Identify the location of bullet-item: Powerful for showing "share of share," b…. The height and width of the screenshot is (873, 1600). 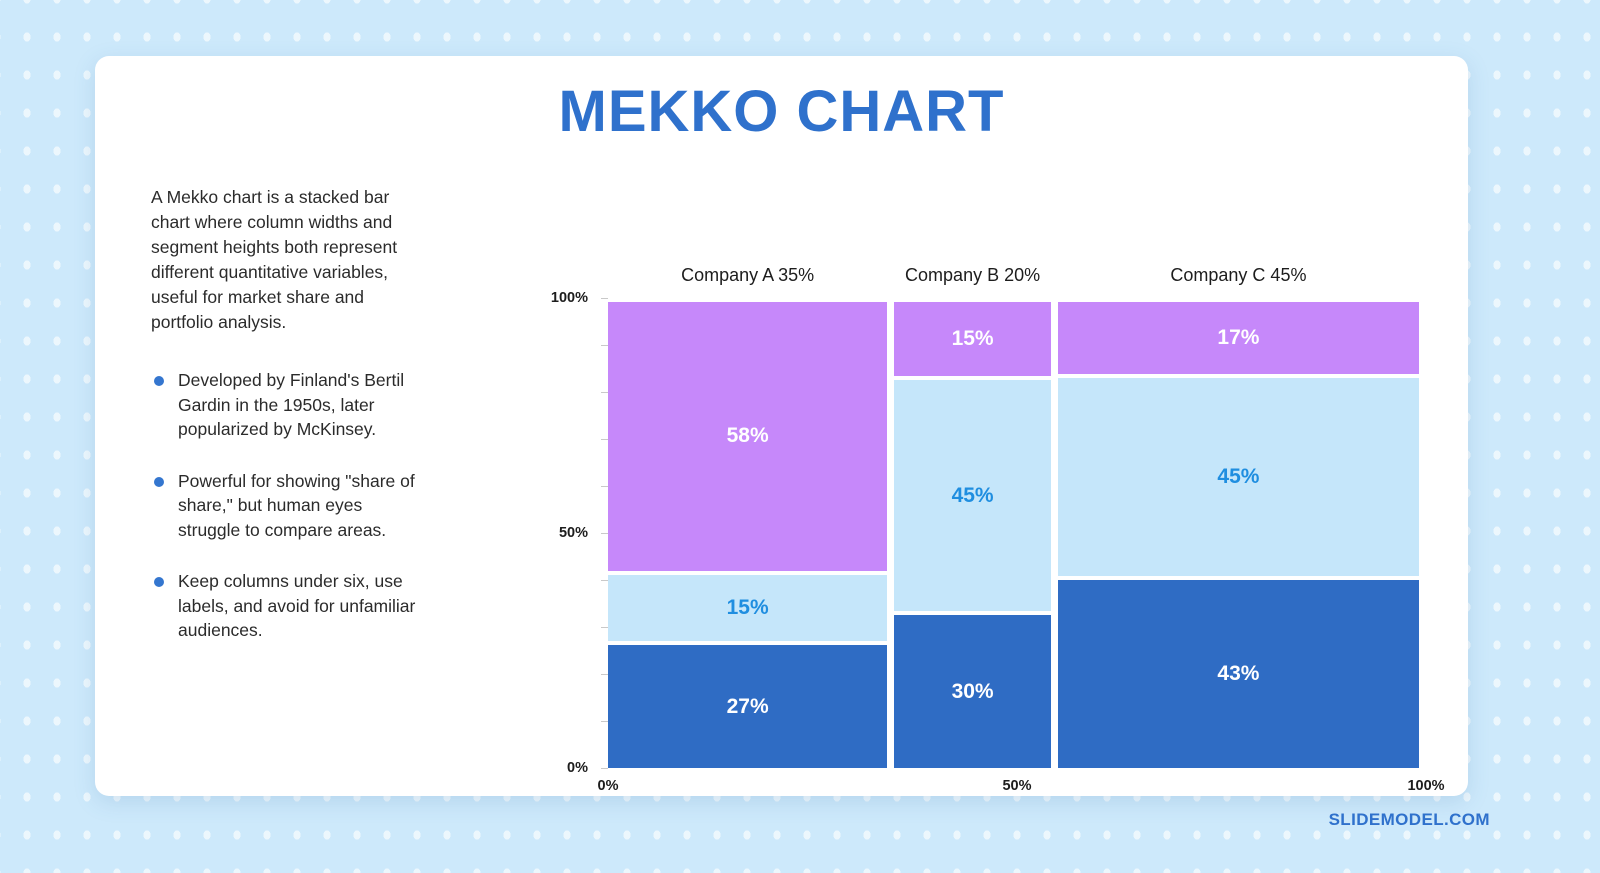
(288, 506).